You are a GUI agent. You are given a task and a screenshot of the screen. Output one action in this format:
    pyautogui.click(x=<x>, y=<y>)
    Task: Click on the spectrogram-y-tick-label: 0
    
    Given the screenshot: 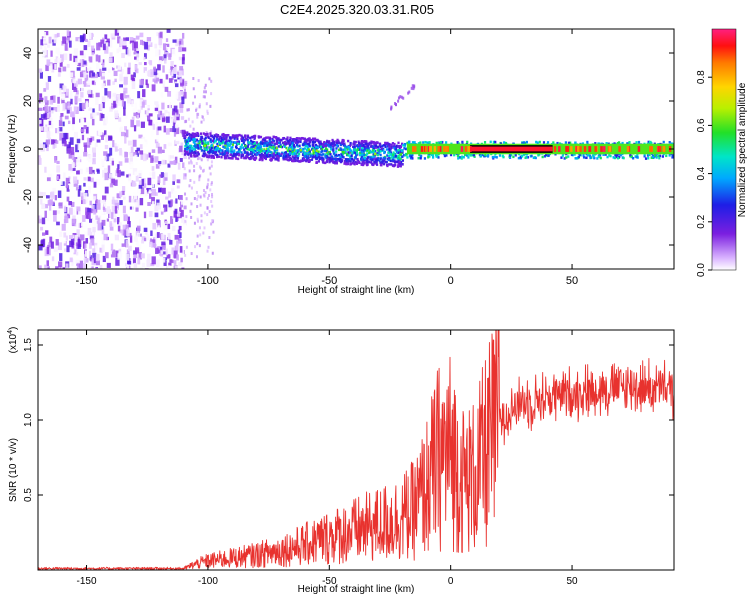 What is the action you would take?
    pyautogui.click(x=28, y=149)
    